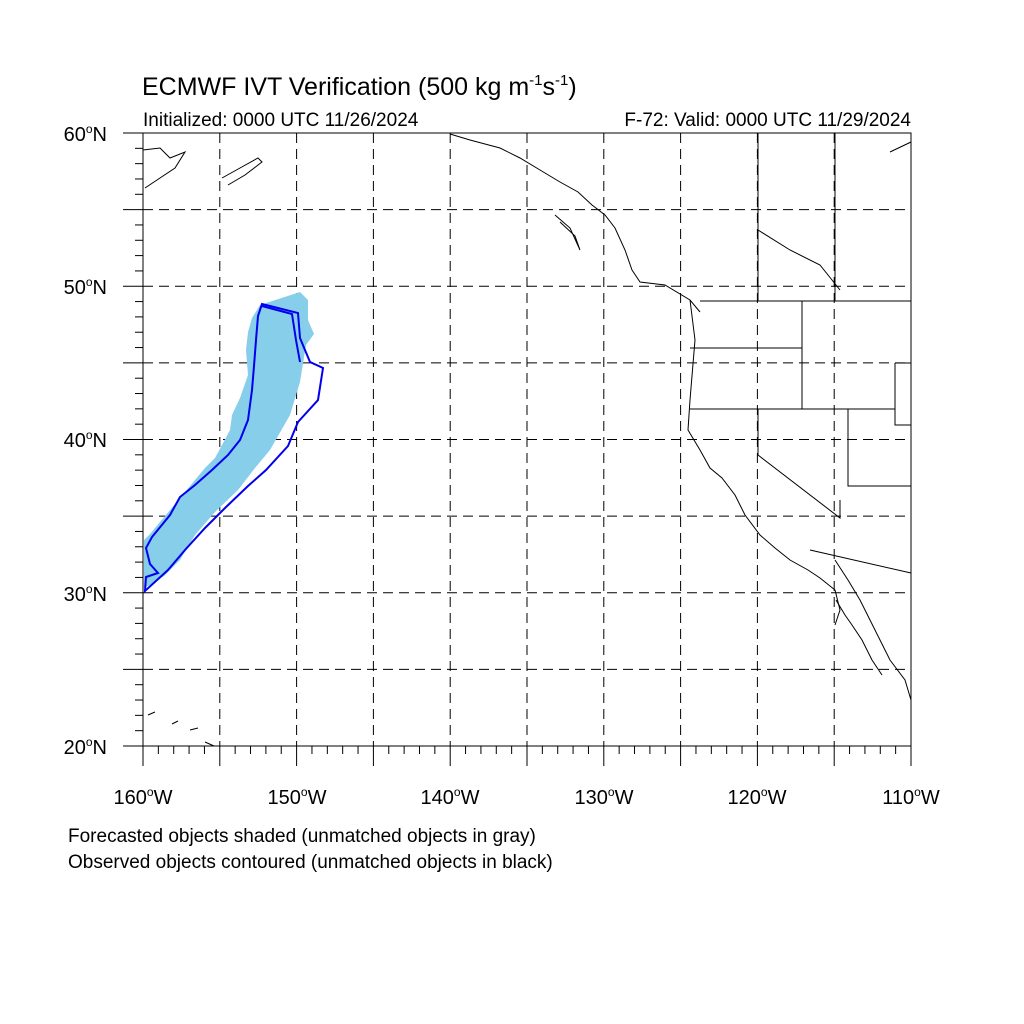  Describe the element at coordinates (757, 797) in the screenshot. I see `lon-label-120w: 120oW` at that location.